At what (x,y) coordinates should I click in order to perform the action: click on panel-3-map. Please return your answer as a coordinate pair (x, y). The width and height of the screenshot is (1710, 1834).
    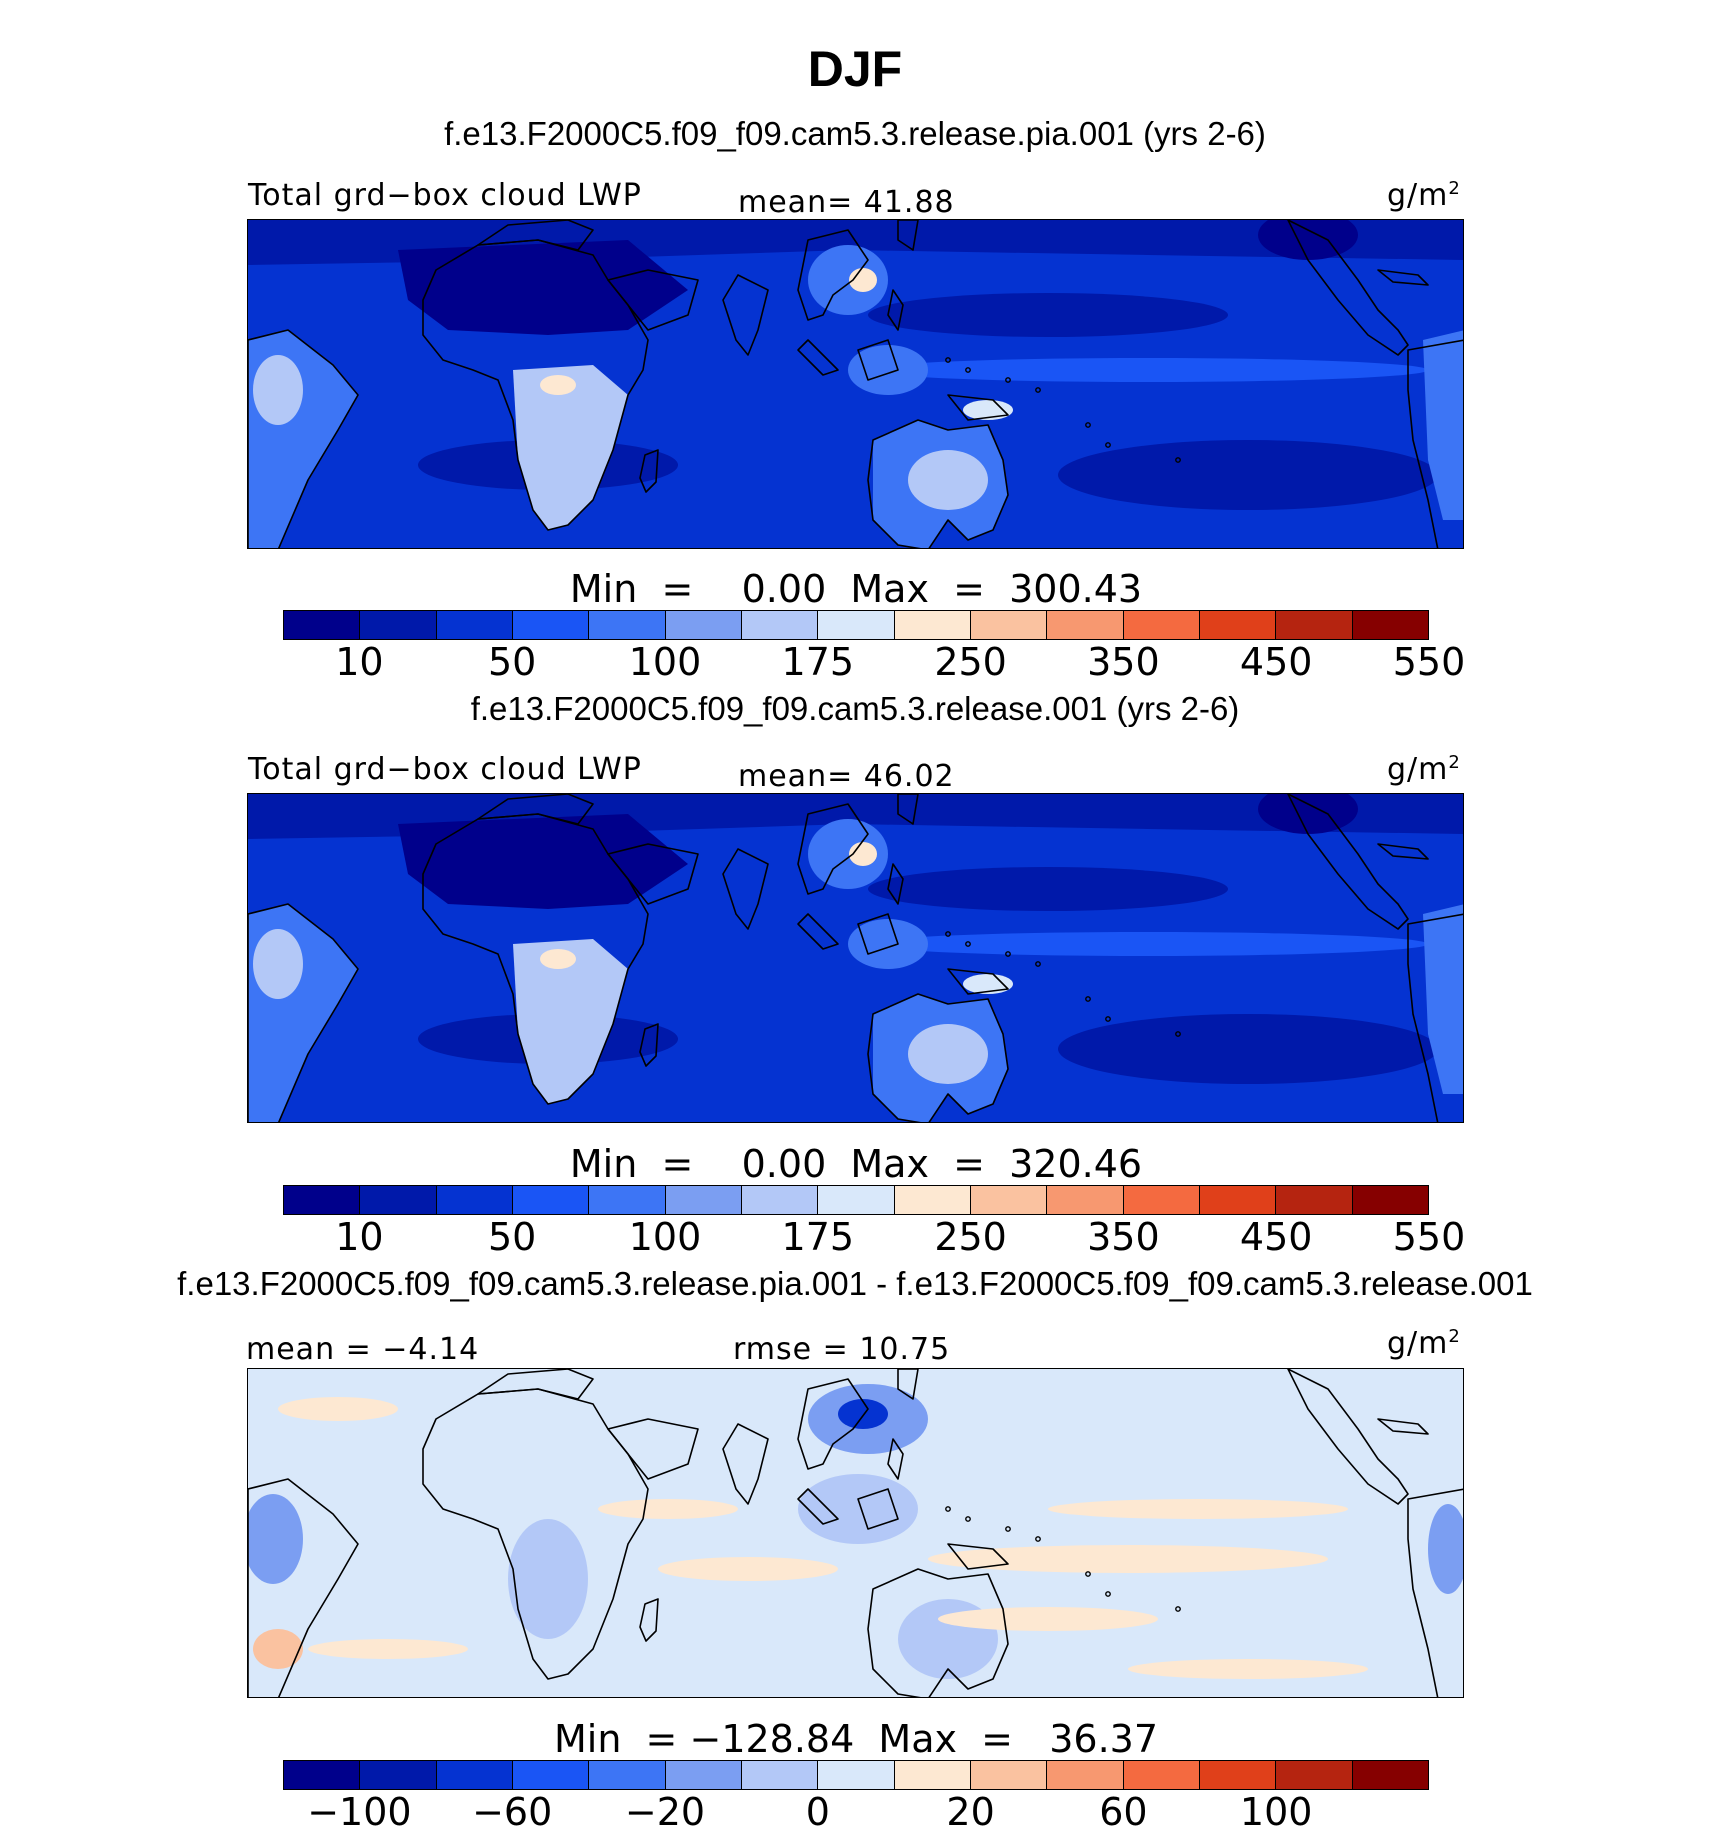
    Looking at the image, I should click on (855, 1533).